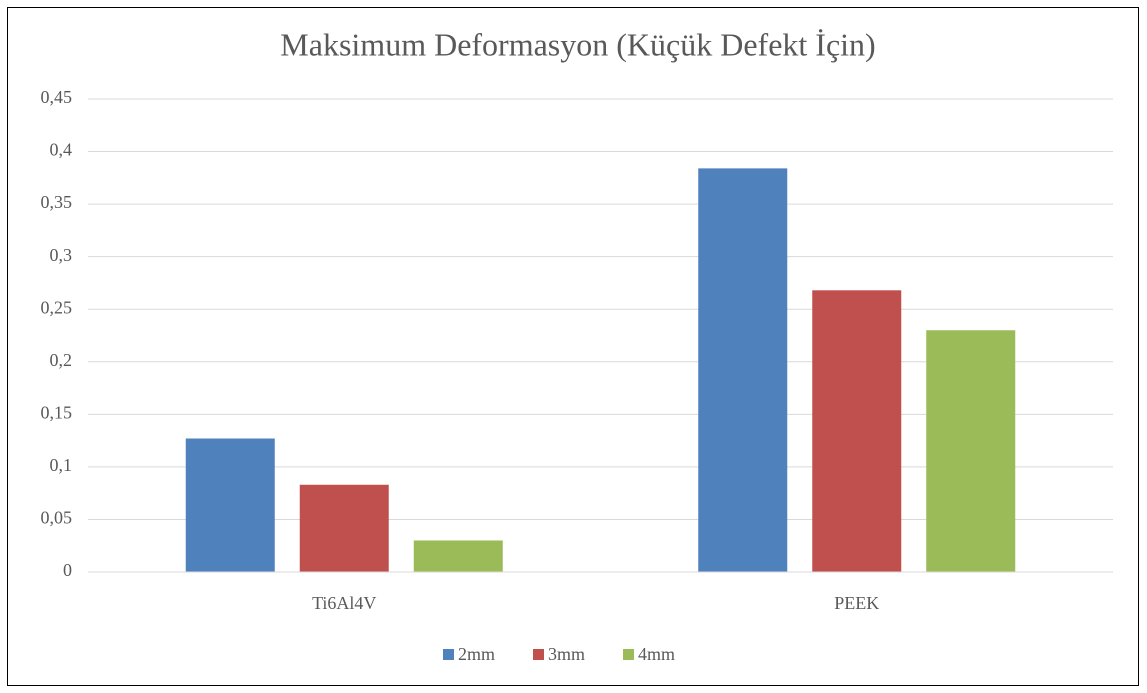  I want to click on y-tick-label: 0,3, so click(61, 255).